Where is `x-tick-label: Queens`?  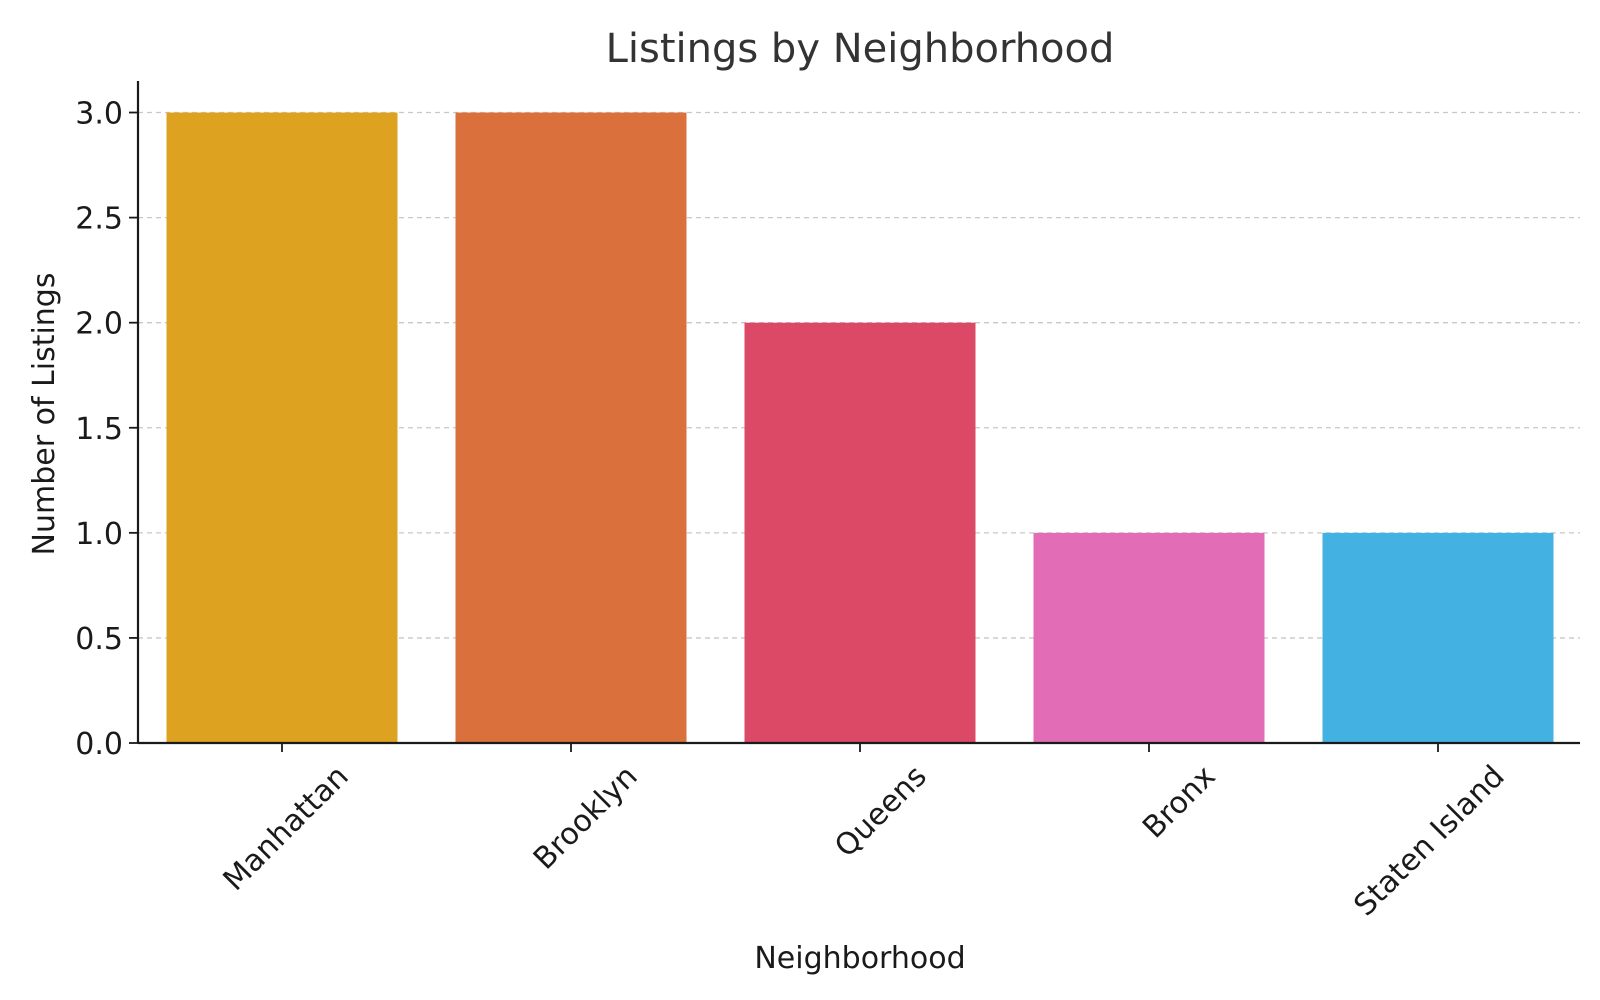 x-tick-label: Queens is located at coordinates (880, 811).